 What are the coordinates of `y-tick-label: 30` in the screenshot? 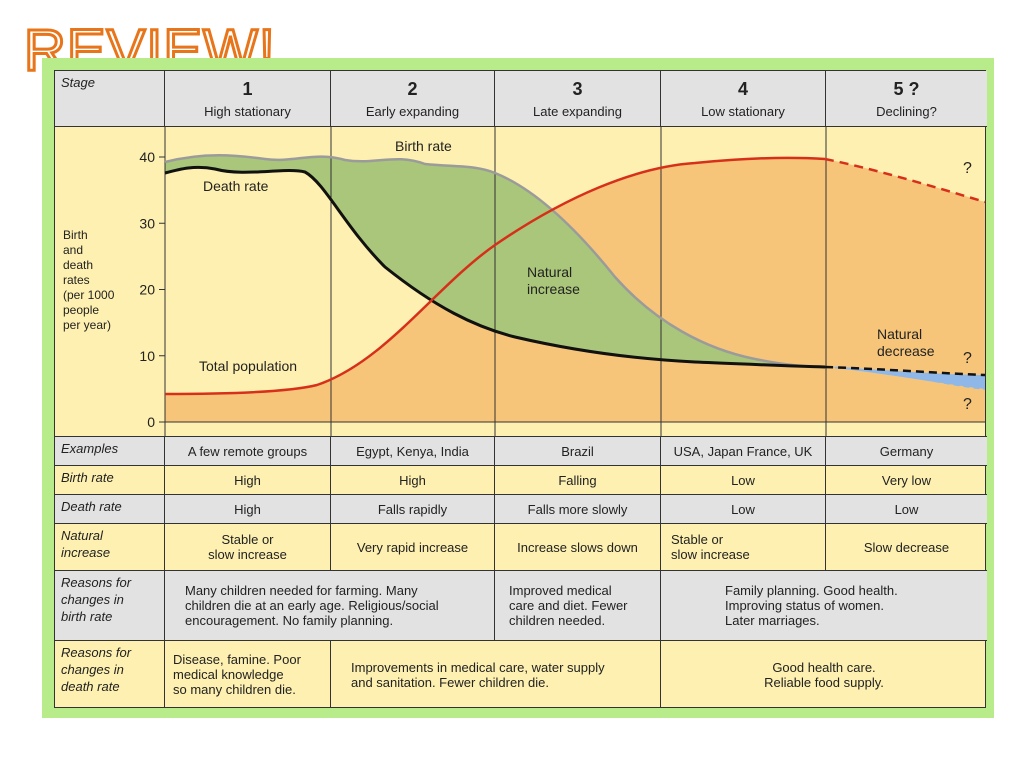 It's located at (147, 223).